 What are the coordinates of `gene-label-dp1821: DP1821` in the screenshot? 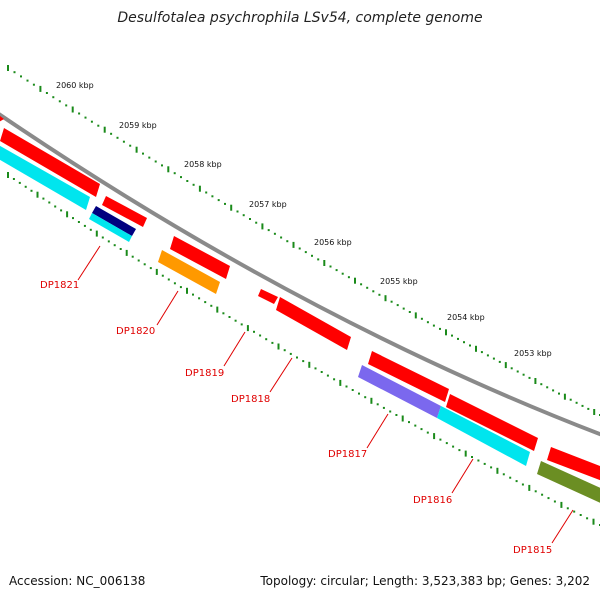 It's located at (59, 285).